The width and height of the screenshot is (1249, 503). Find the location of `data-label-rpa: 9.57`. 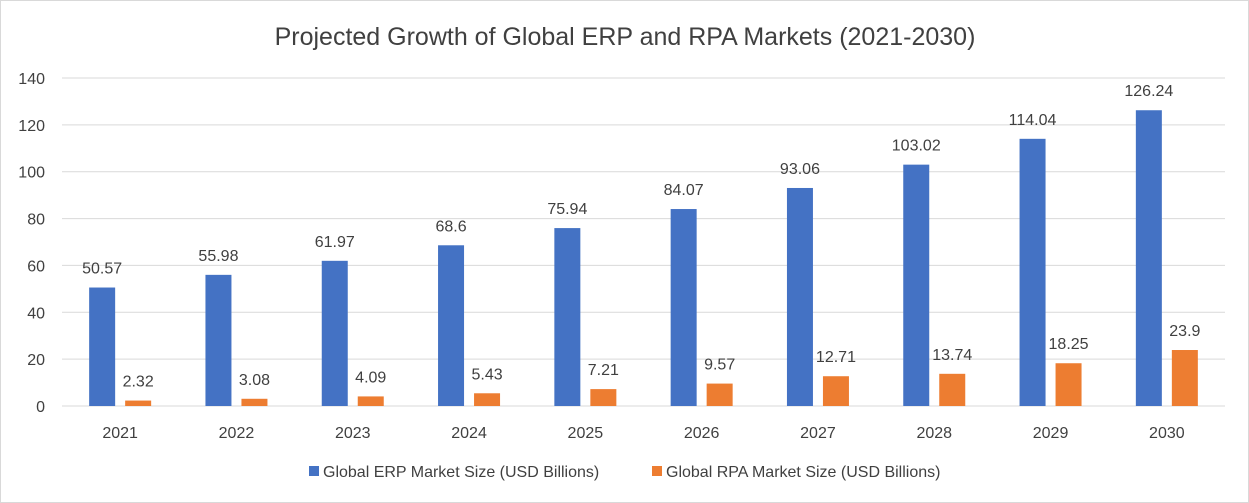

data-label-rpa: 9.57 is located at coordinates (719, 365).